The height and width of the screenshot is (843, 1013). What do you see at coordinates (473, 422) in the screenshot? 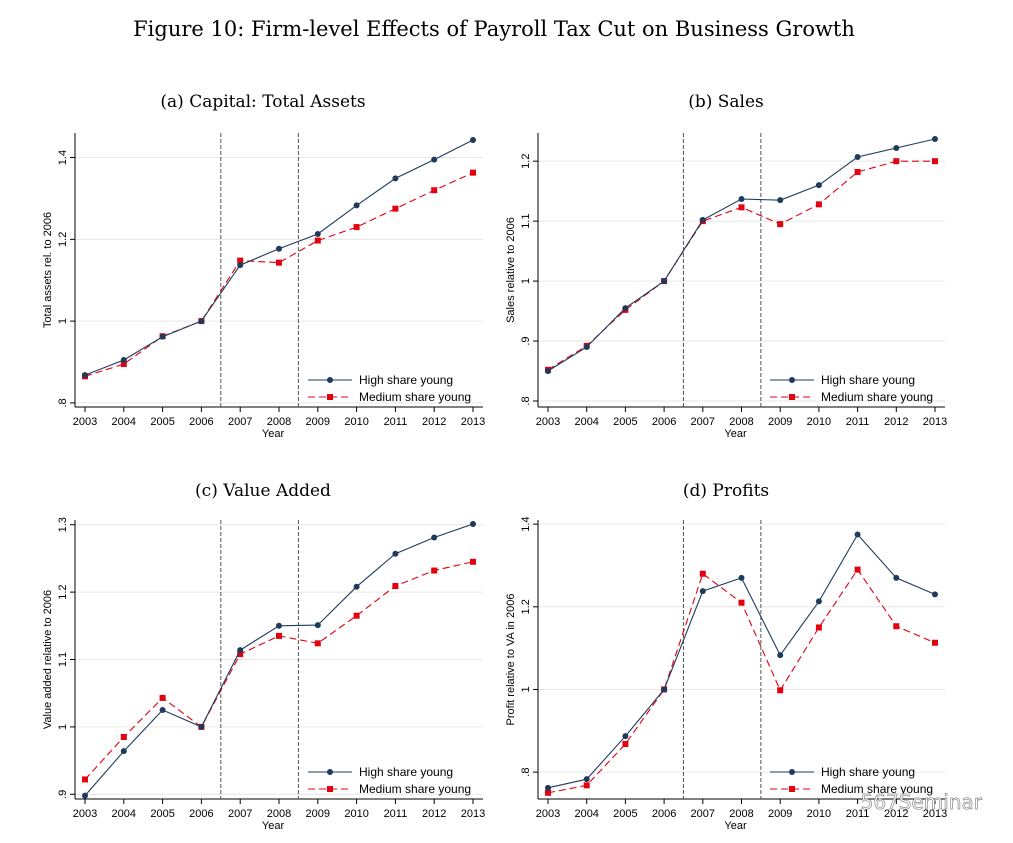
I see `panel-a-xtick-label-10: 2013` at bounding box center [473, 422].